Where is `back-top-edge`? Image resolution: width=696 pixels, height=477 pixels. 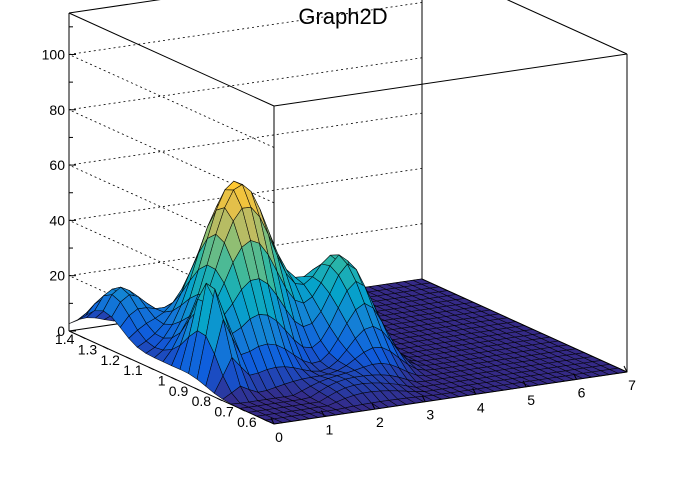 back-top-edge is located at coordinates (114, 7).